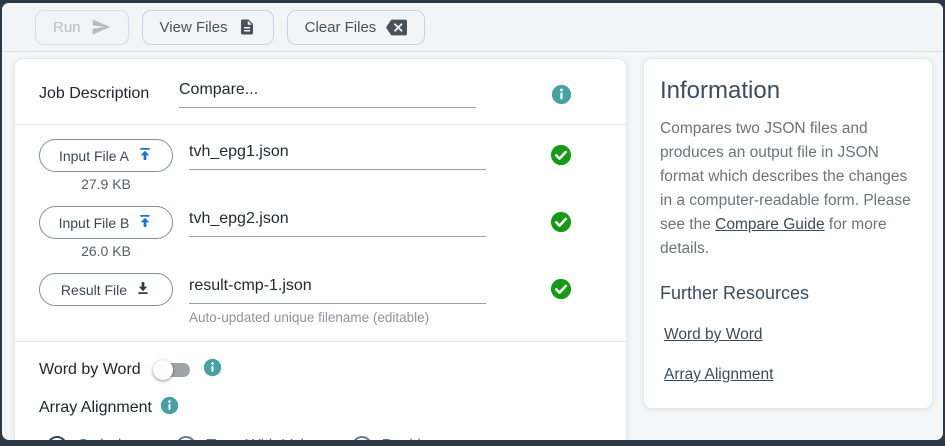  Describe the element at coordinates (94, 289) in the screenshot. I see `result-file-button-label: Result File` at that location.